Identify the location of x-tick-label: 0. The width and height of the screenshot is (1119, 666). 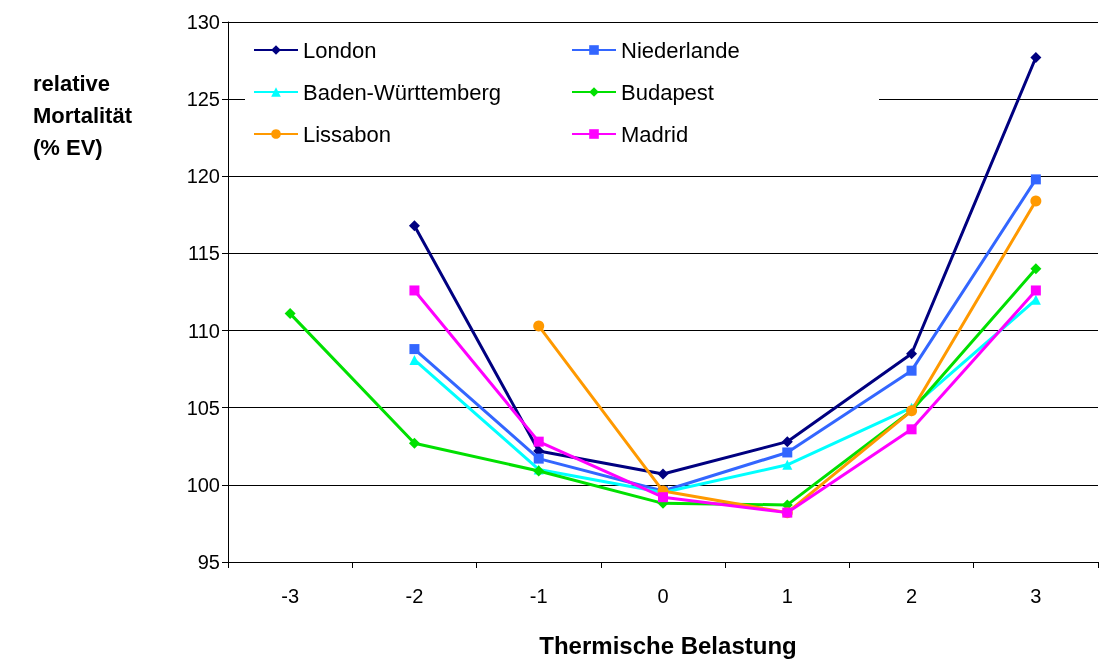
(663, 596).